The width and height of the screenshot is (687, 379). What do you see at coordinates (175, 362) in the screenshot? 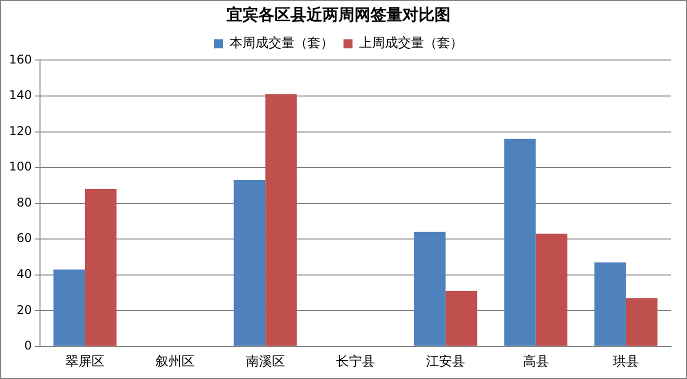
I see `x-tick-label: 叙州区` at bounding box center [175, 362].